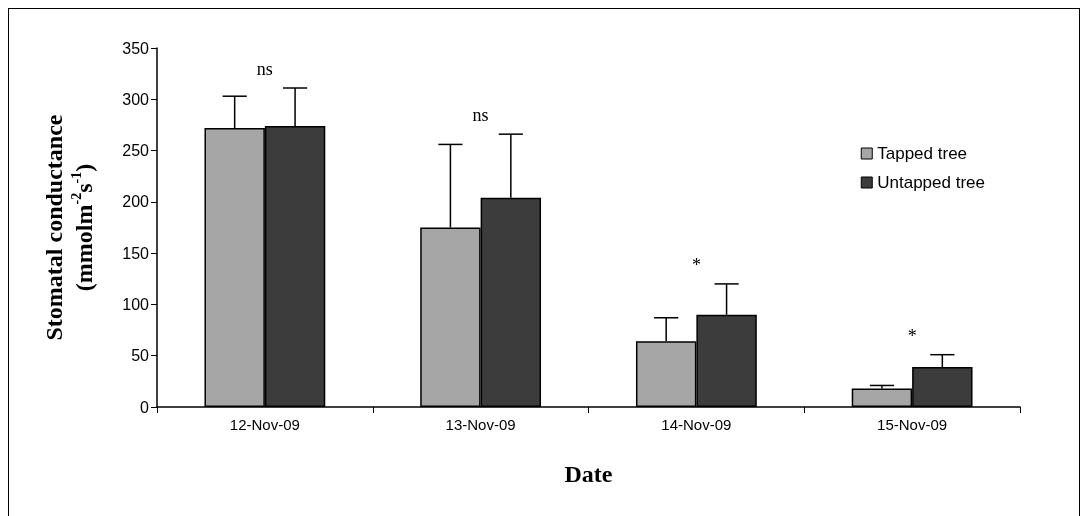 The width and height of the screenshot is (1090, 516). What do you see at coordinates (922, 153) in the screenshot?
I see `legend-label: Tapped tree` at bounding box center [922, 153].